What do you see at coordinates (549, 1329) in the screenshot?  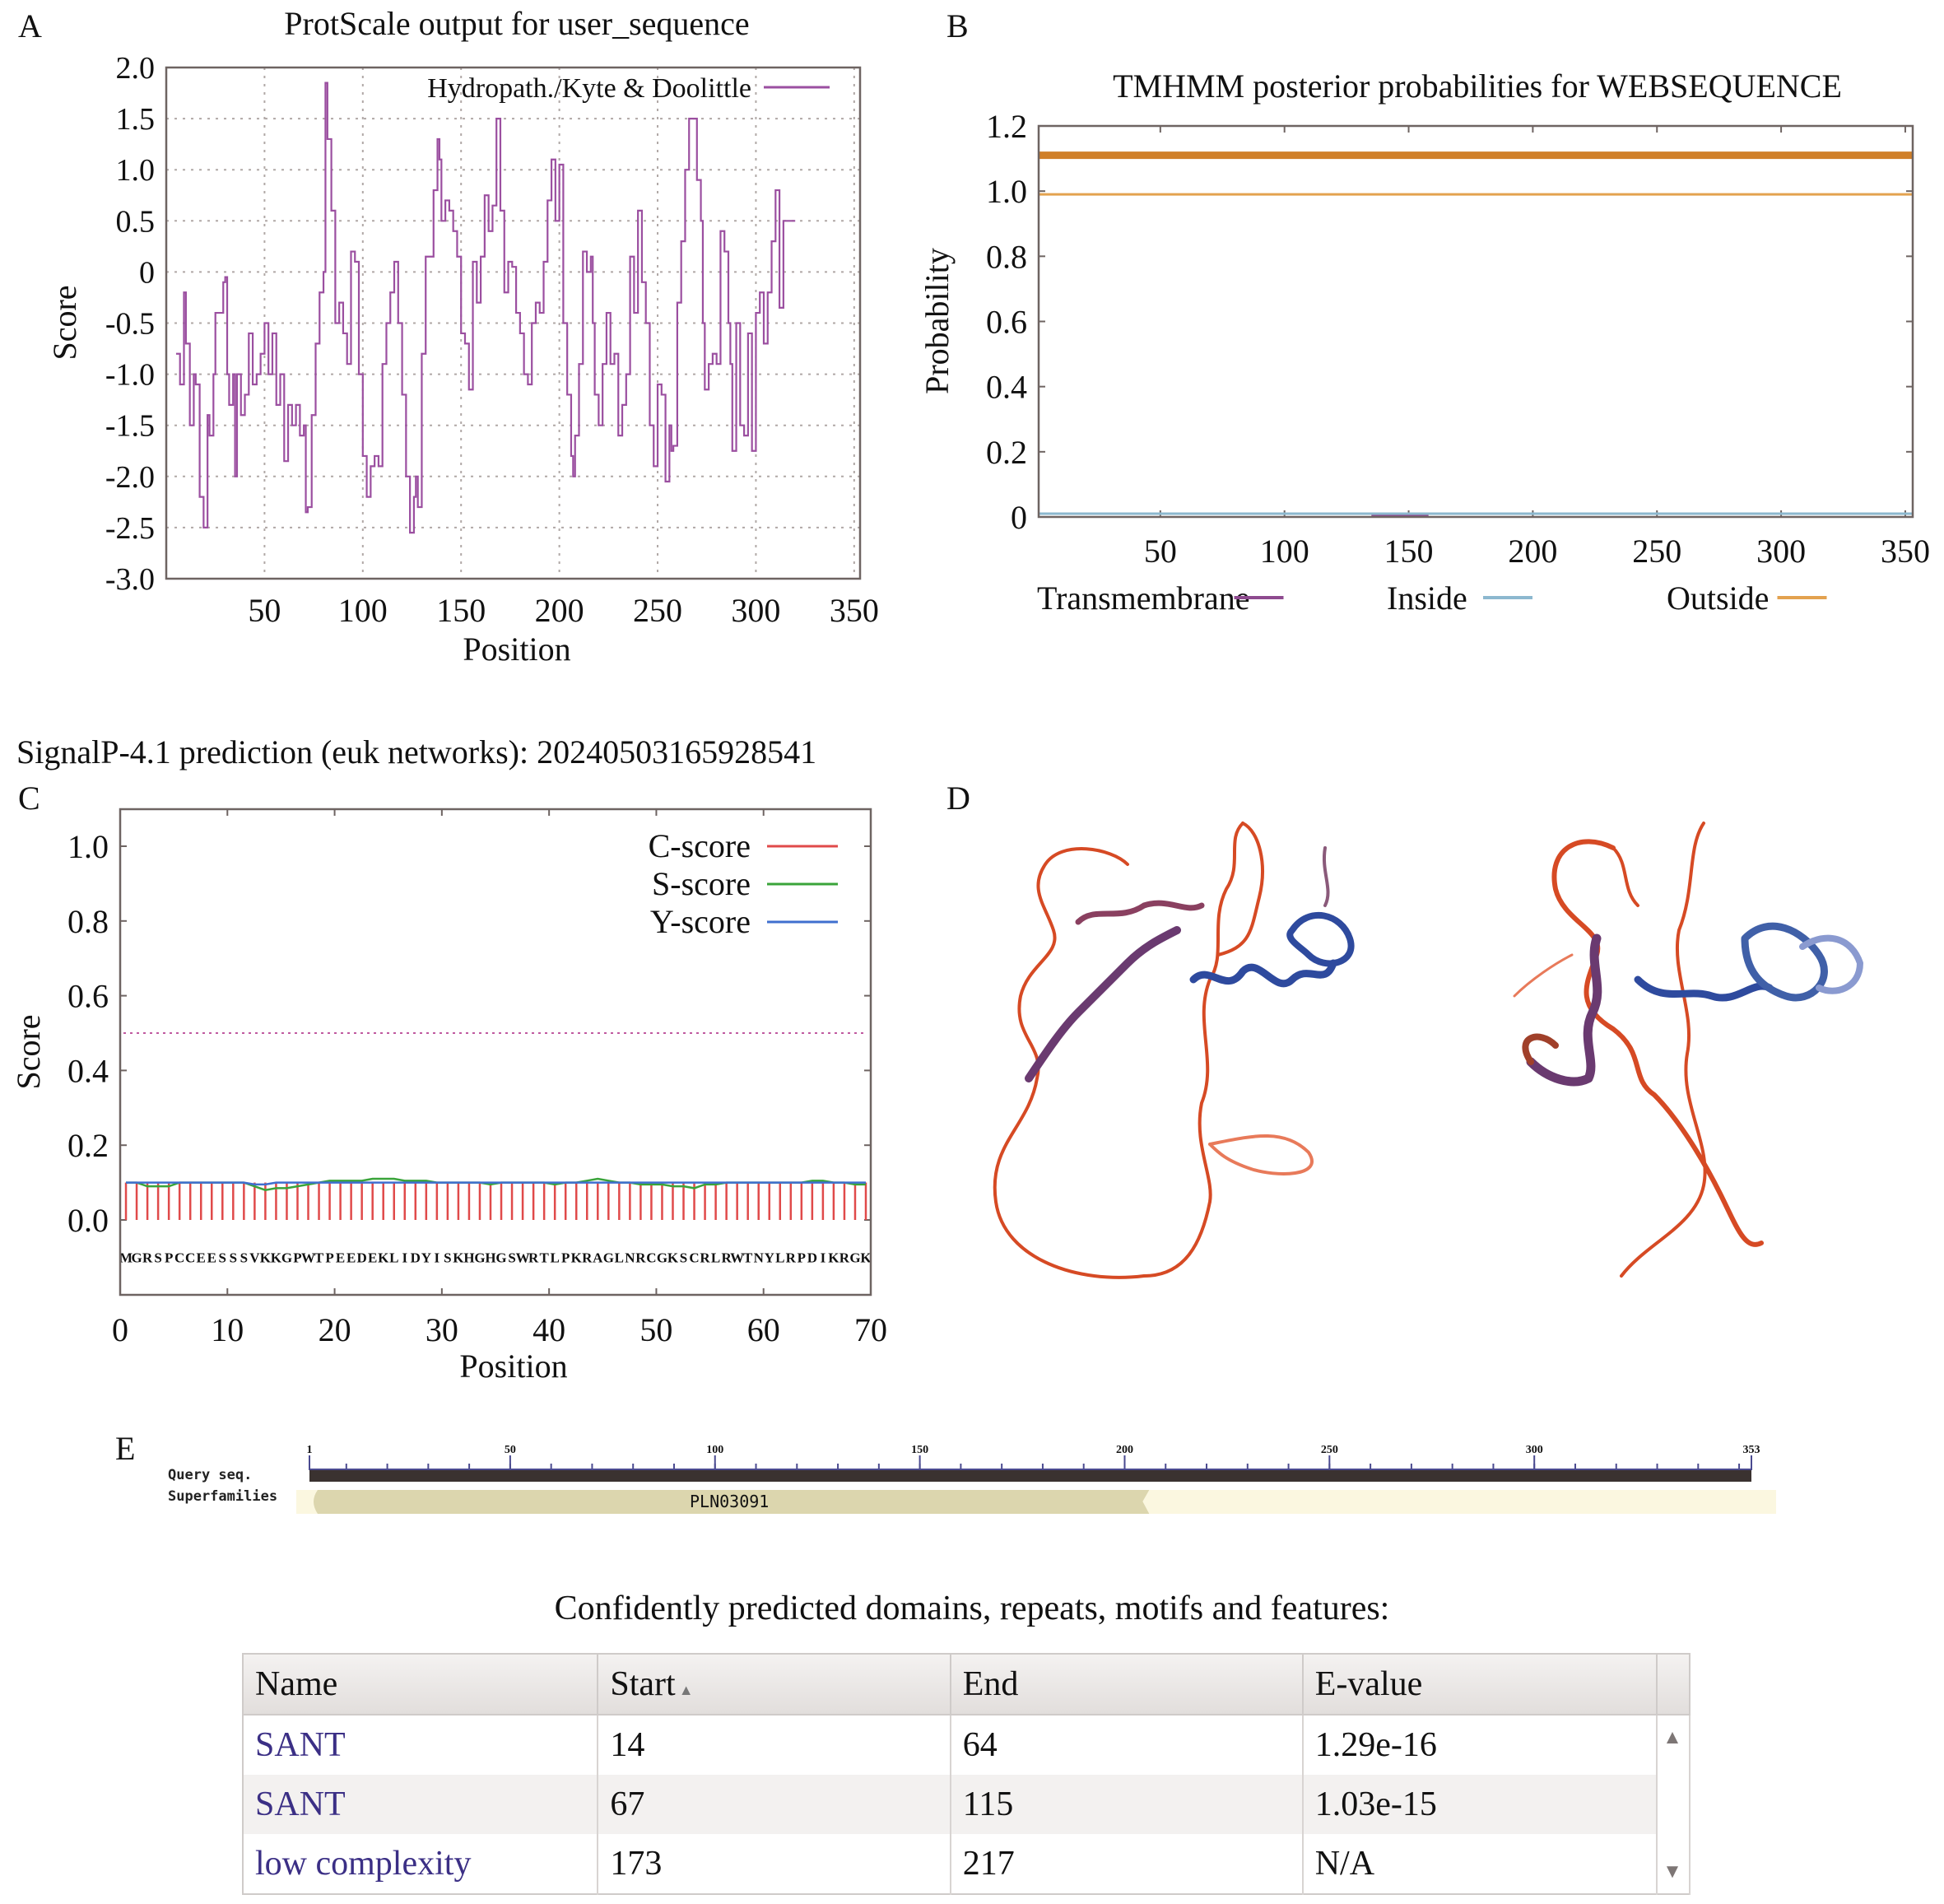 I see `x-tick-label: 40` at bounding box center [549, 1329].